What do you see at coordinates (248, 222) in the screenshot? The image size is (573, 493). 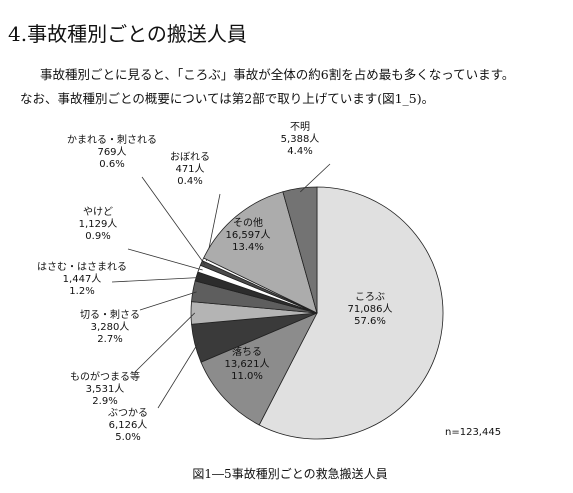 I see `slice-label: その他` at bounding box center [248, 222].